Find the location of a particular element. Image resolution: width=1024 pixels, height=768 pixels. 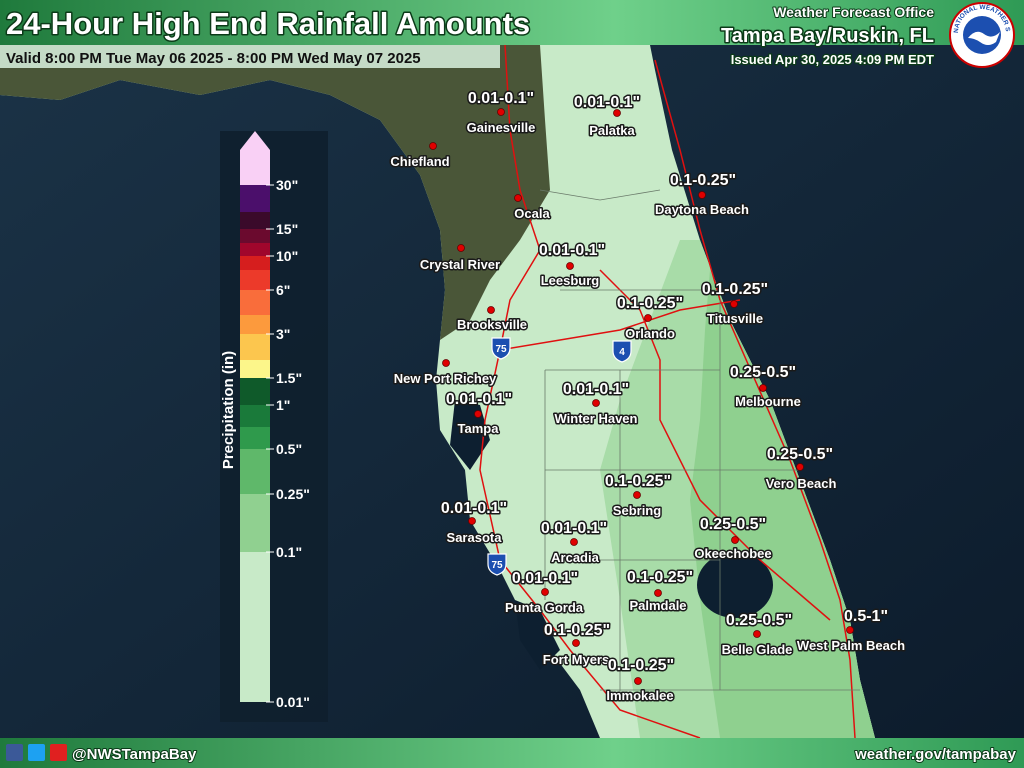

legend-tick-label: 30" is located at coordinates (287, 185).